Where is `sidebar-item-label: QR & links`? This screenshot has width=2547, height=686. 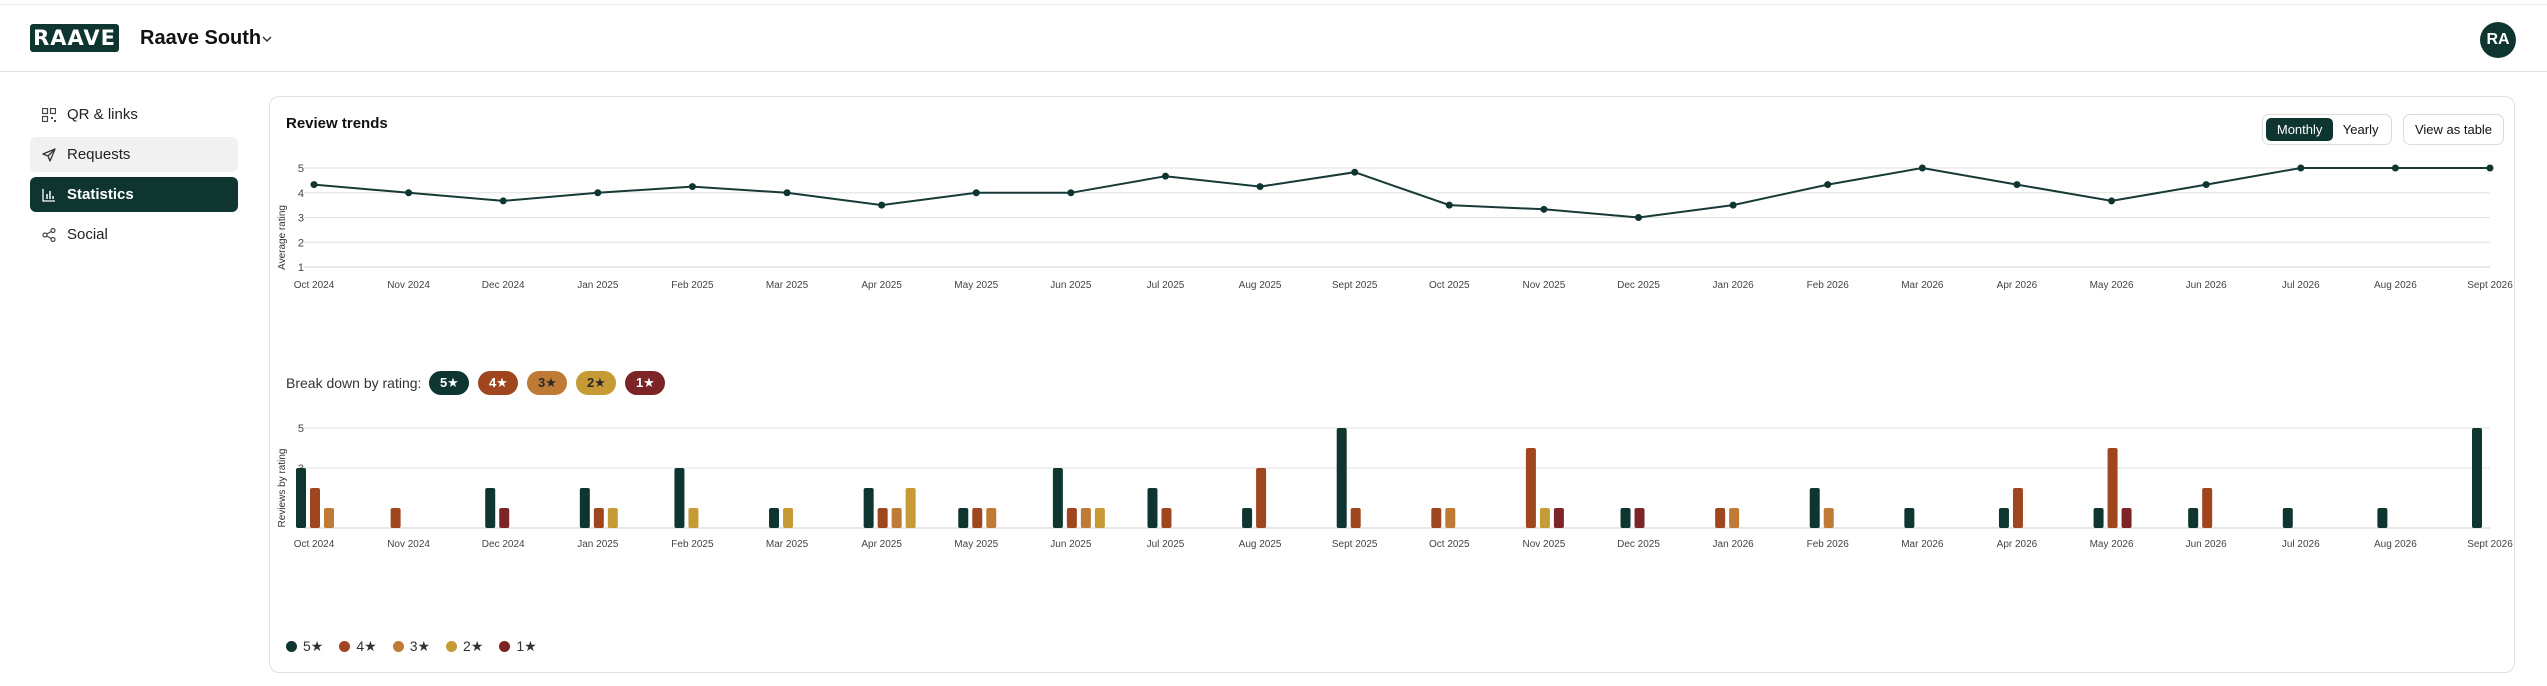
sidebar-item-label: QR & links is located at coordinates (102, 114).